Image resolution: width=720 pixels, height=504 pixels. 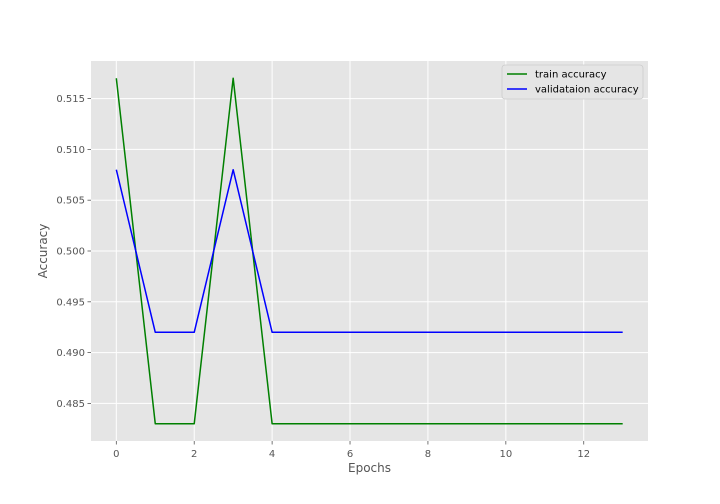 What do you see at coordinates (505, 454) in the screenshot?
I see `x-tick-label: 10` at bounding box center [505, 454].